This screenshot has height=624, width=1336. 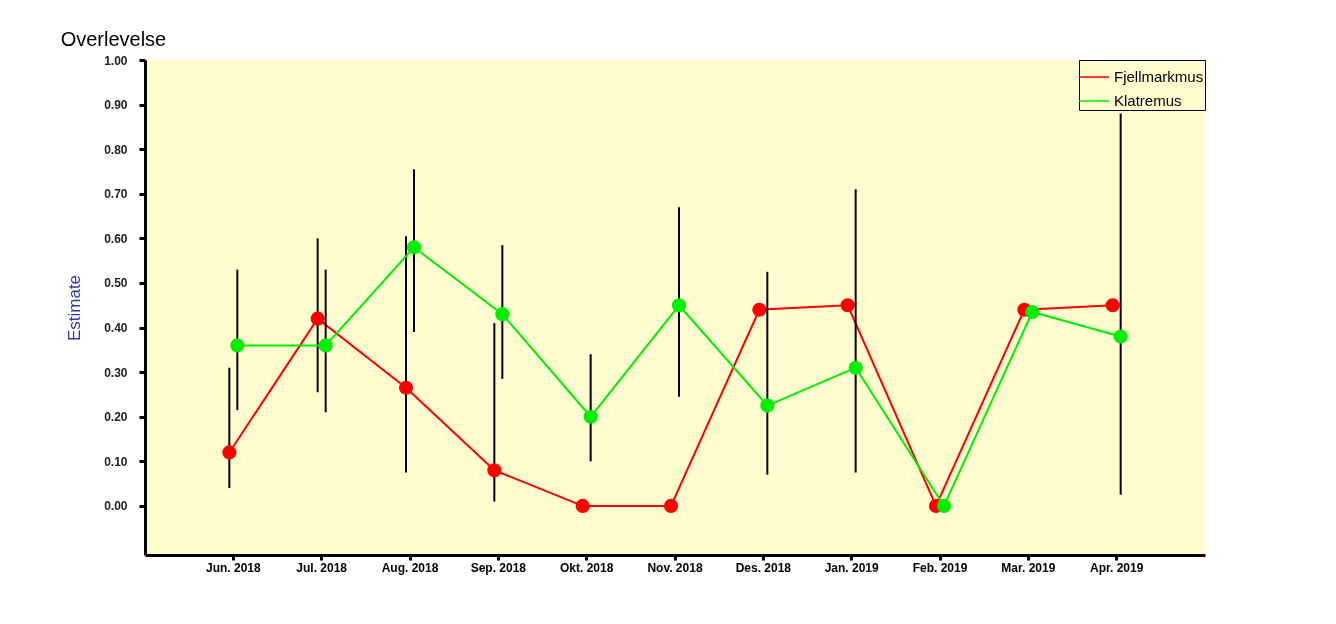 I want to click on y-tick-label: 0.40, so click(x=116, y=328).